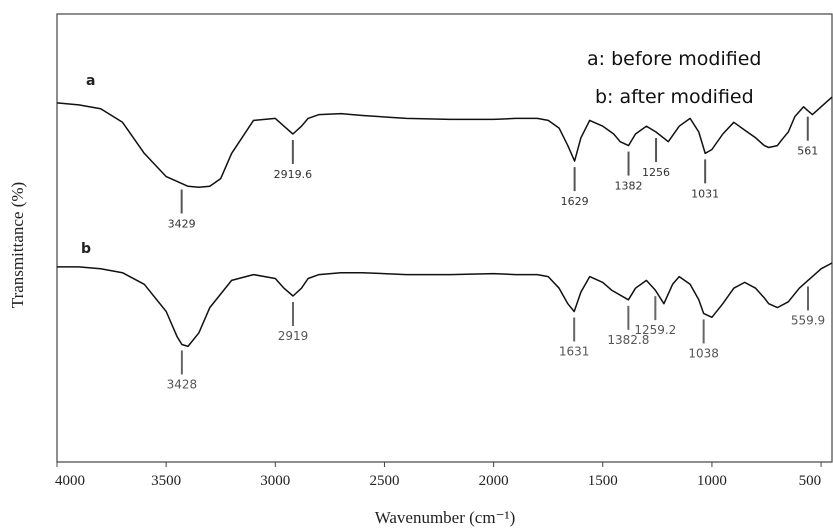  Describe the element at coordinates (17, 245) in the screenshot. I see `y-axis-label: Transmittance (%)` at that location.